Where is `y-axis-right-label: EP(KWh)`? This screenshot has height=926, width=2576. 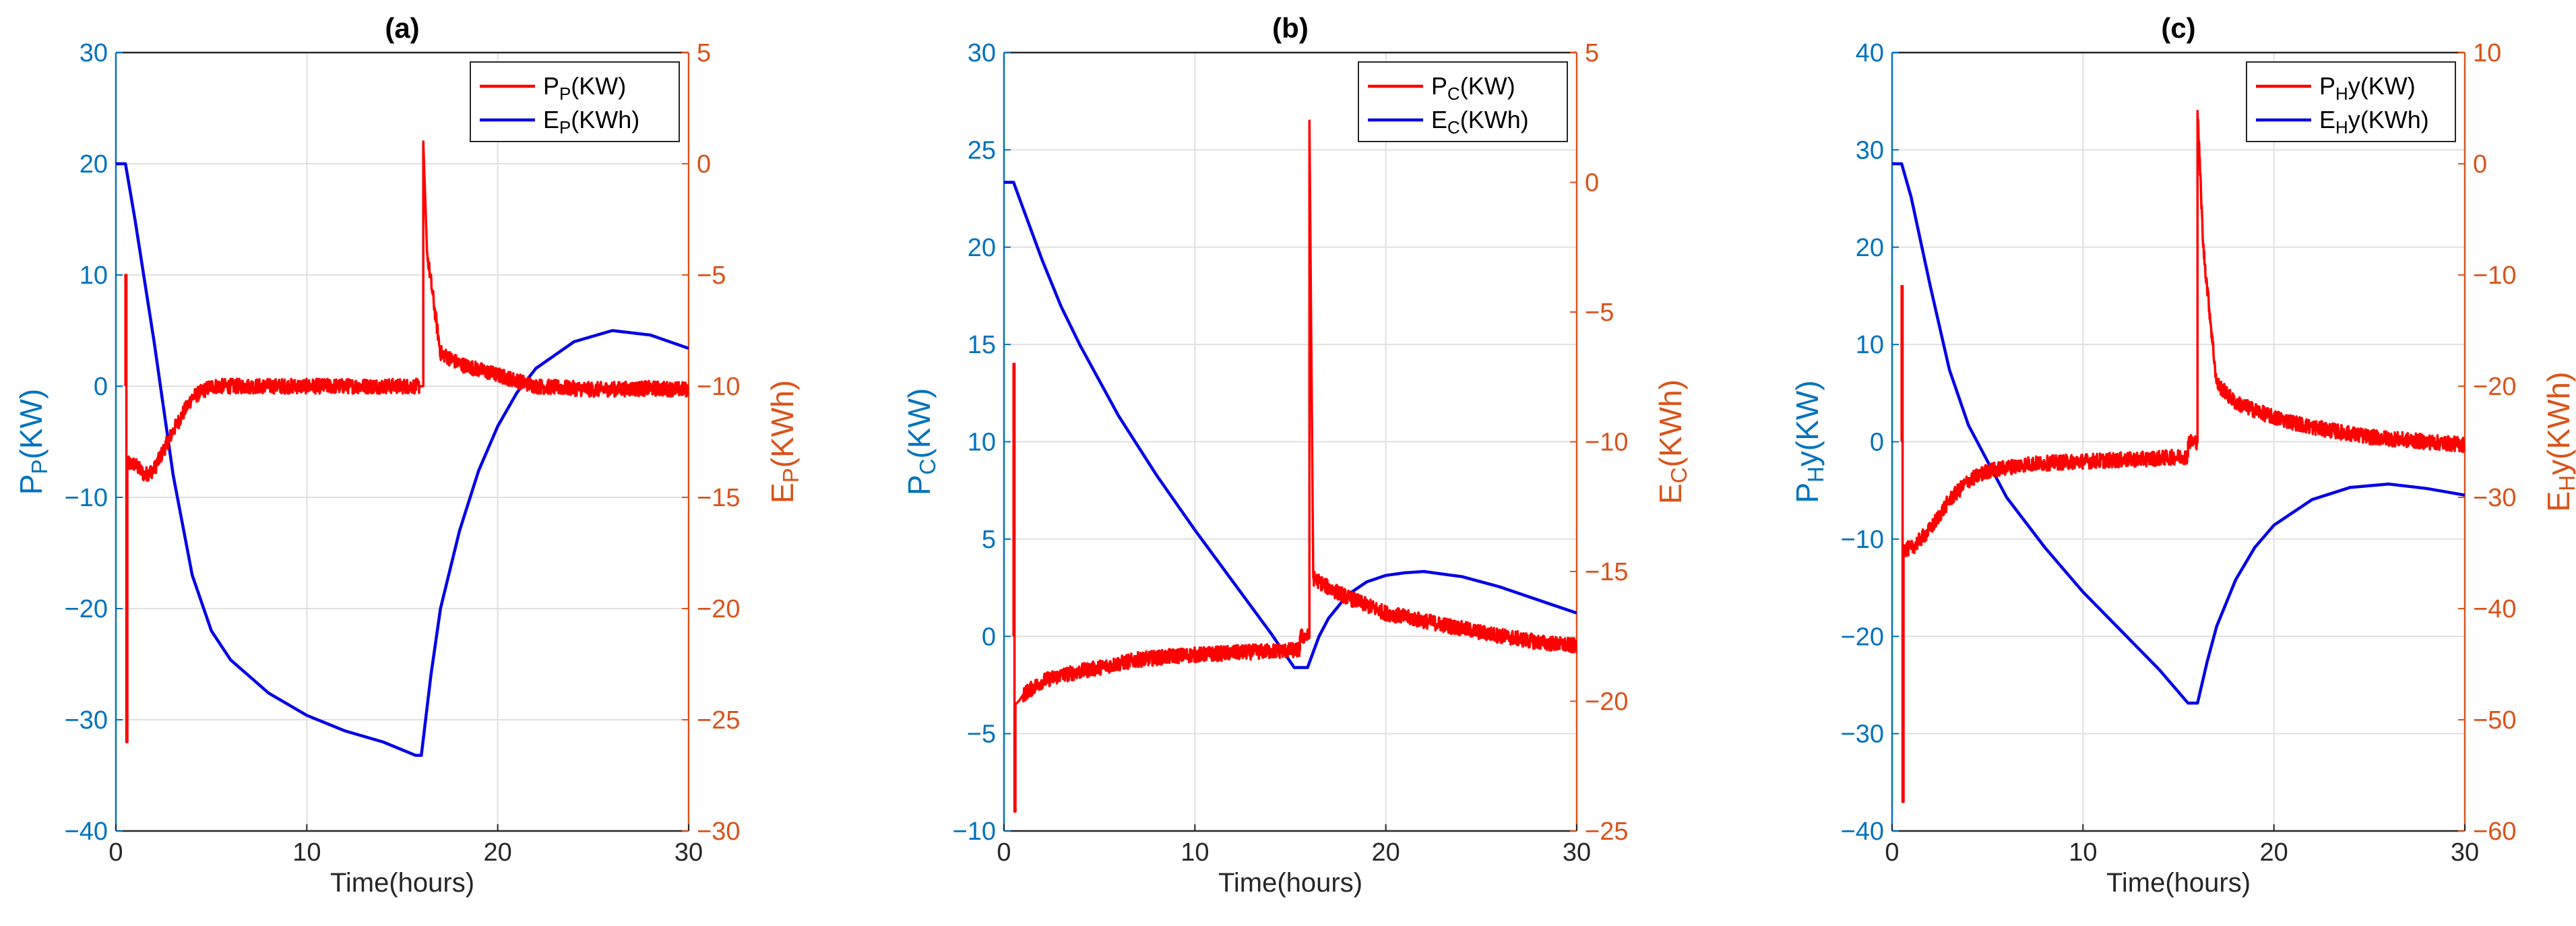
y-axis-right-label: EP(KWh) is located at coordinates (784, 442).